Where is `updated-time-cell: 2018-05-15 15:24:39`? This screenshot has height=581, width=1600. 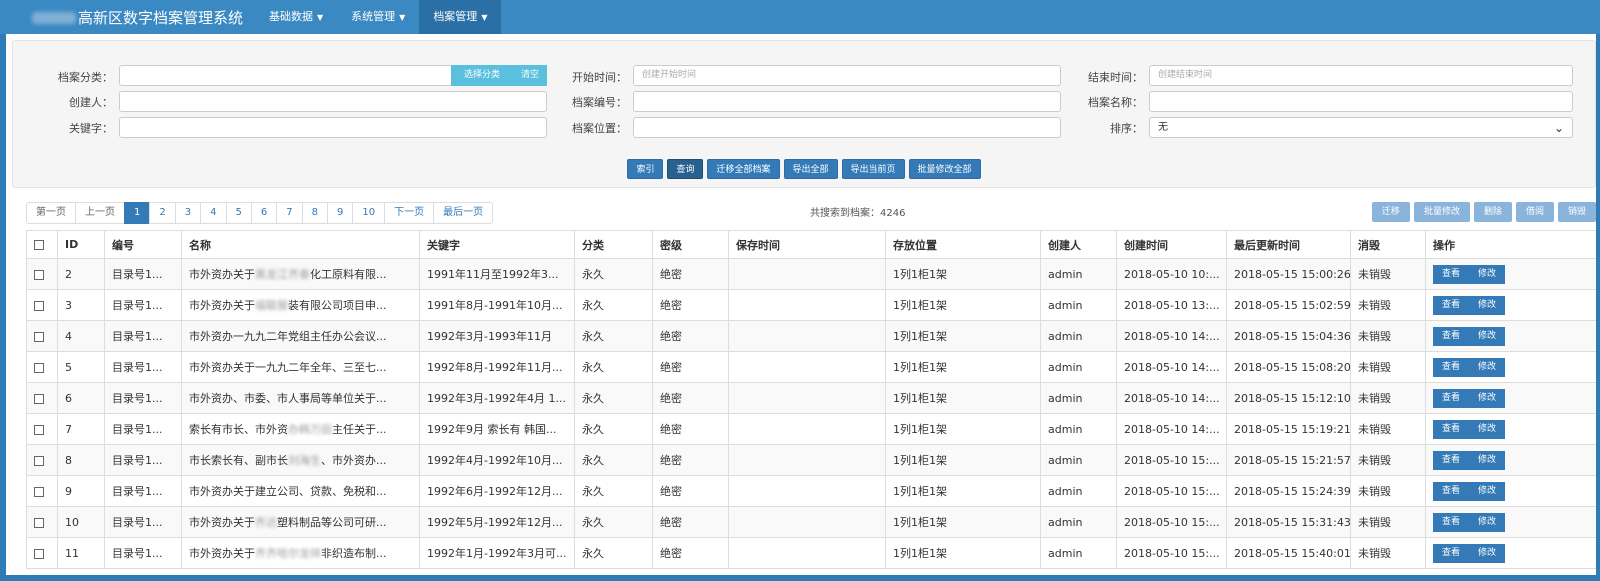 updated-time-cell: 2018-05-15 15:24:39 is located at coordinates (1288, 491).